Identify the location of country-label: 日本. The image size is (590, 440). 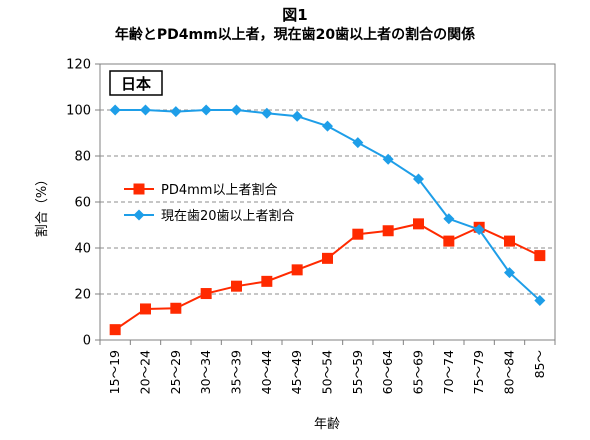
(136, 84).